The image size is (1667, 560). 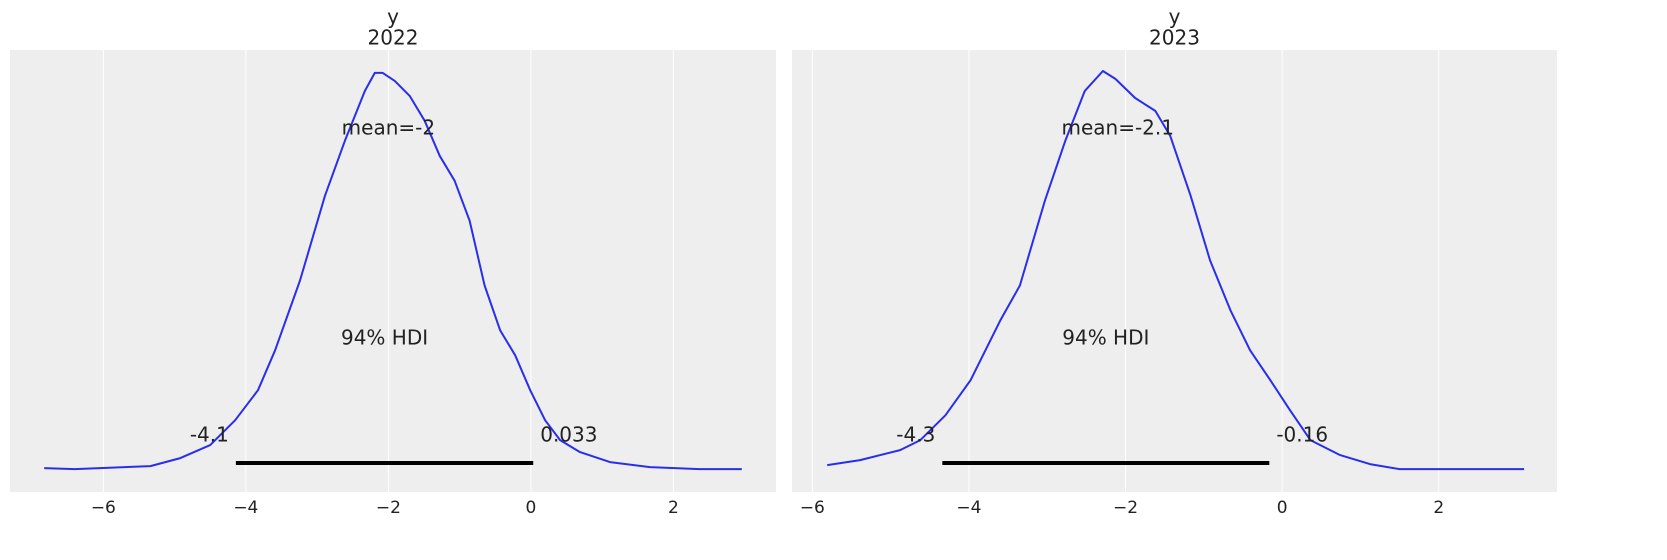 What do you see at coordinates (568, 435) in the screenshot?
I see `hdi-high-label: 0.033` at bounding box center [568, 435].